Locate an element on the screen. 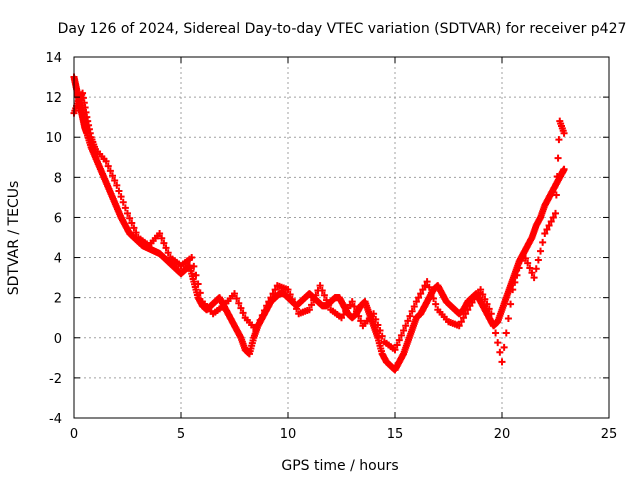  x-tick-label: 20 is located at coordinates (502, 434).